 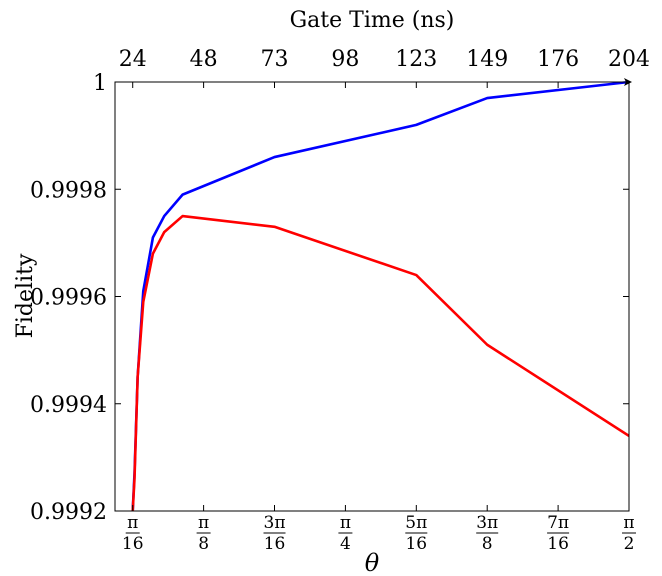 I want to click on x-tick-label: π4, so click(x=345, y=533).